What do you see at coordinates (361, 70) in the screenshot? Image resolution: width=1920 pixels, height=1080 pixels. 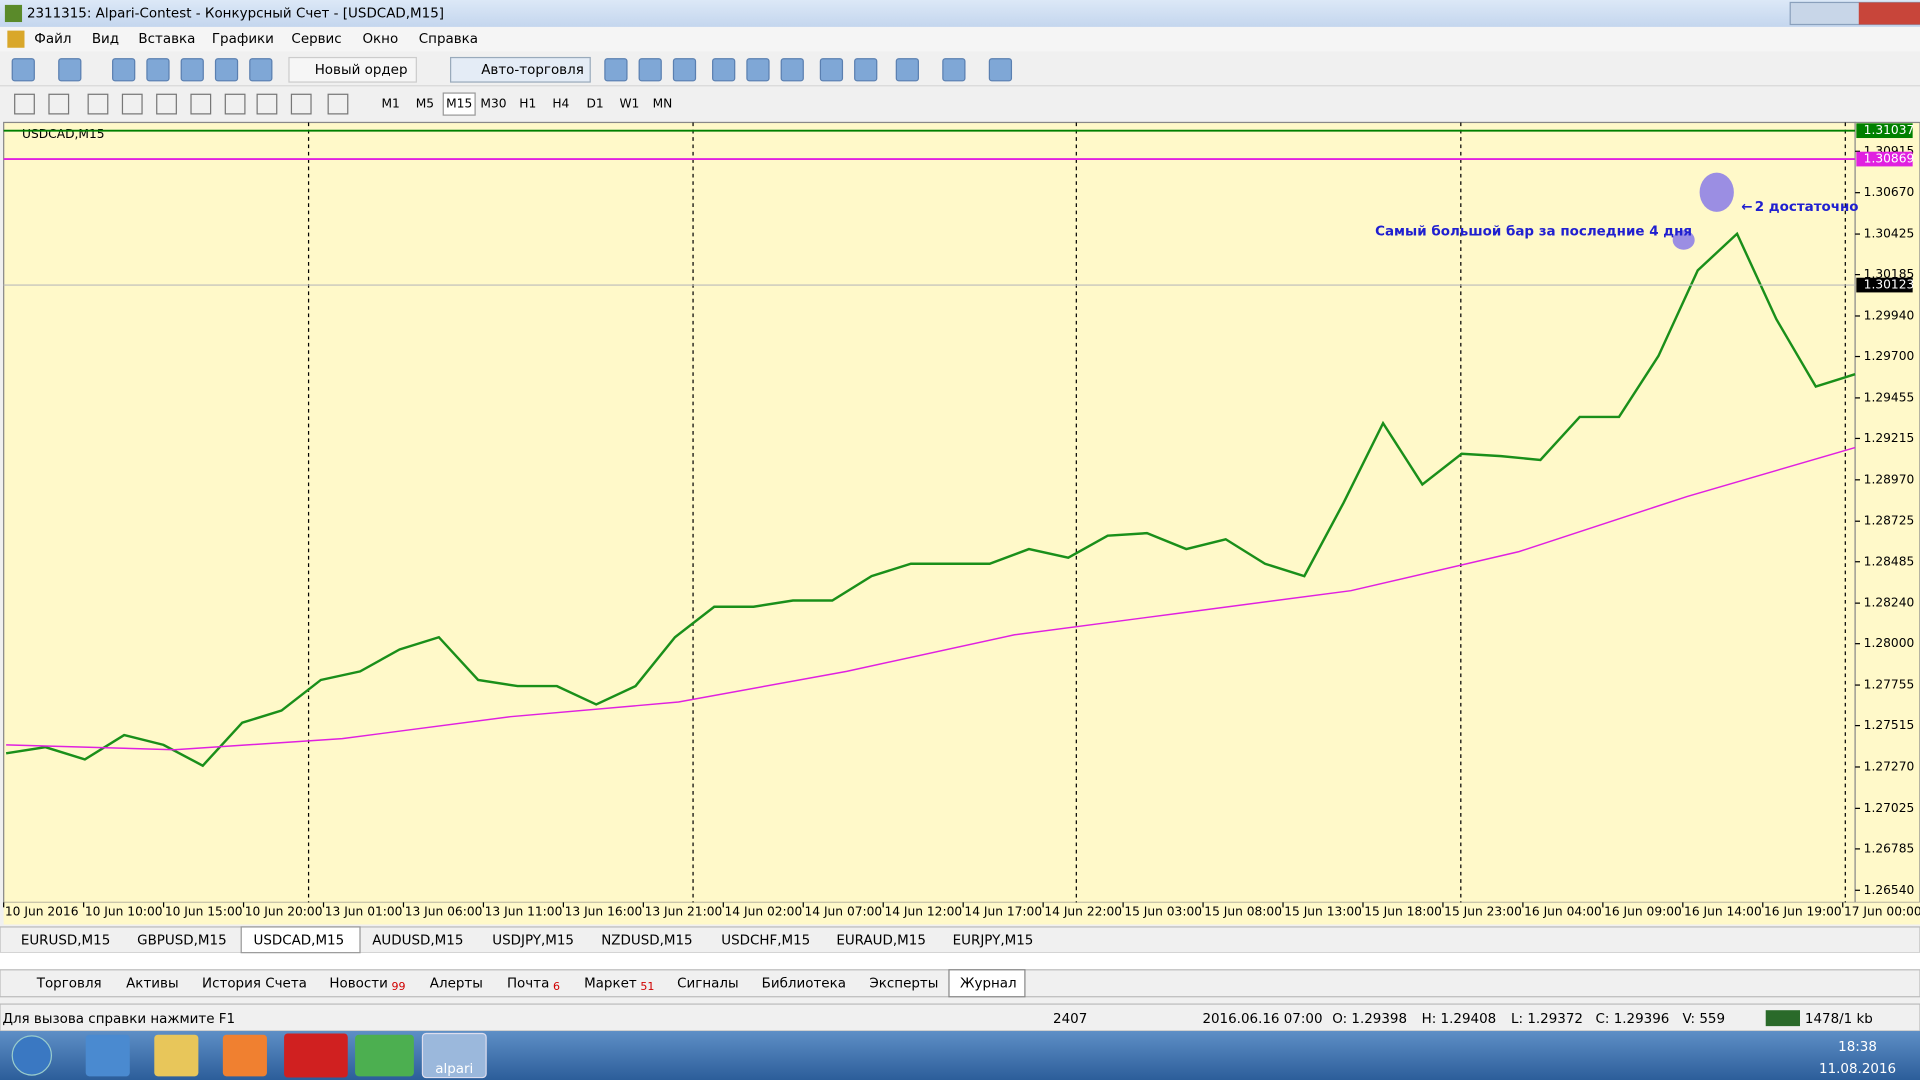 I see `toolbar-label: Новый ордер` at bounding box center [361, 70].